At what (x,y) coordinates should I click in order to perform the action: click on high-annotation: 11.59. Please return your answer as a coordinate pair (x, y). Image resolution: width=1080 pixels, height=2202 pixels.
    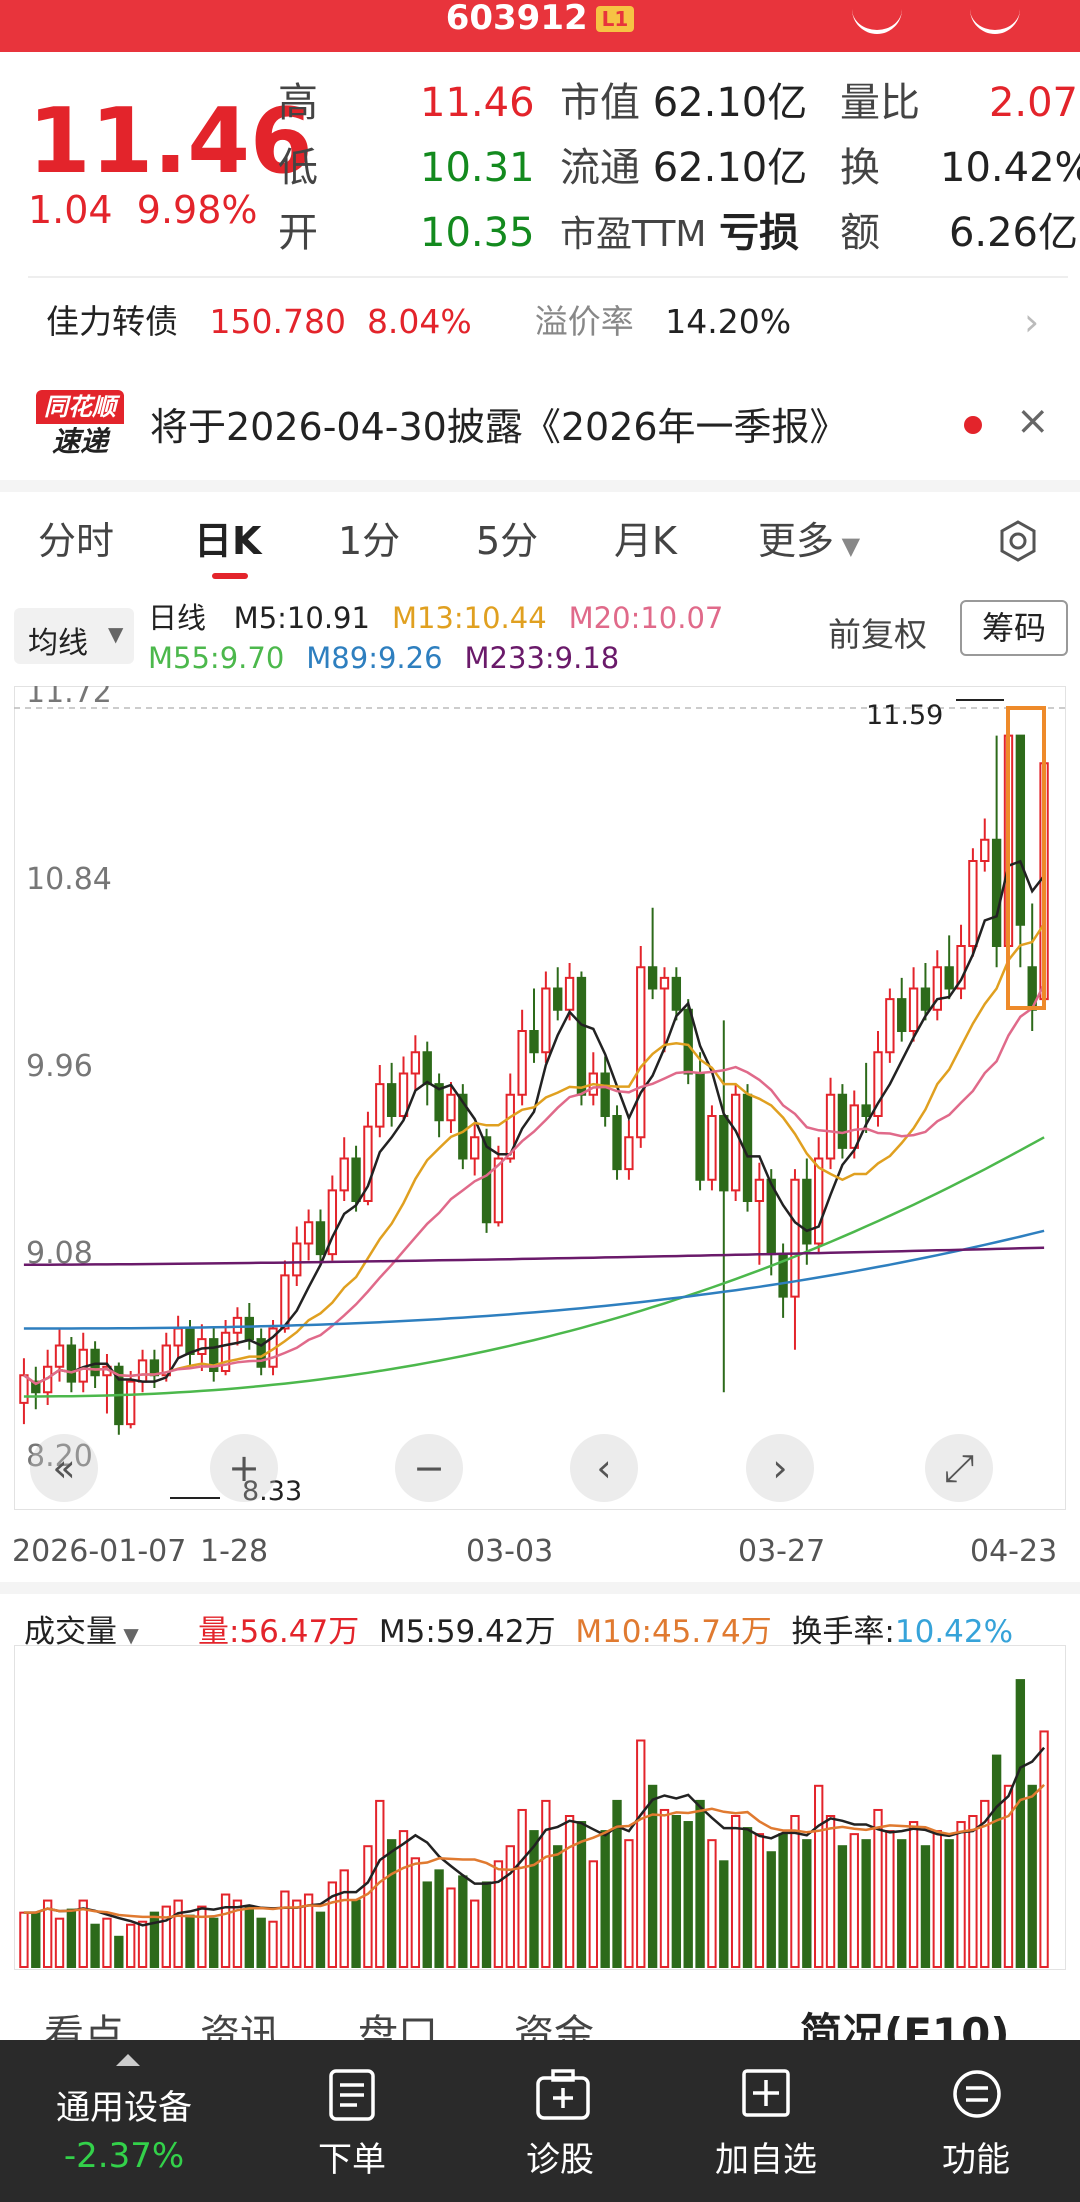
    Looking at the image, I should click on (904, 715).